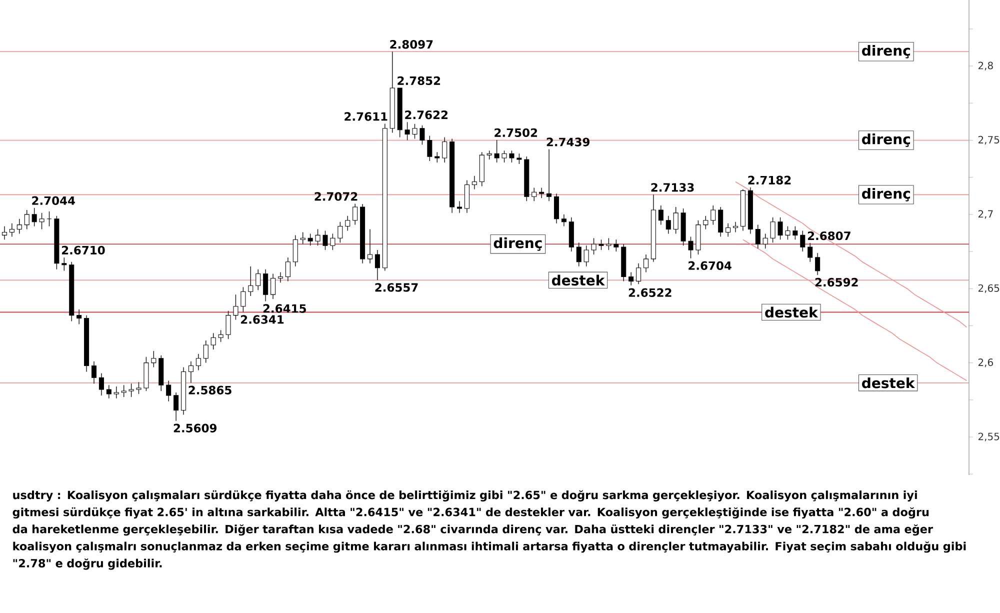 This screenshot has height=613, width=1000. Describe the element at coordinates (426, 115) in the screenshot. I see `annotation: 2.7622` at that location.